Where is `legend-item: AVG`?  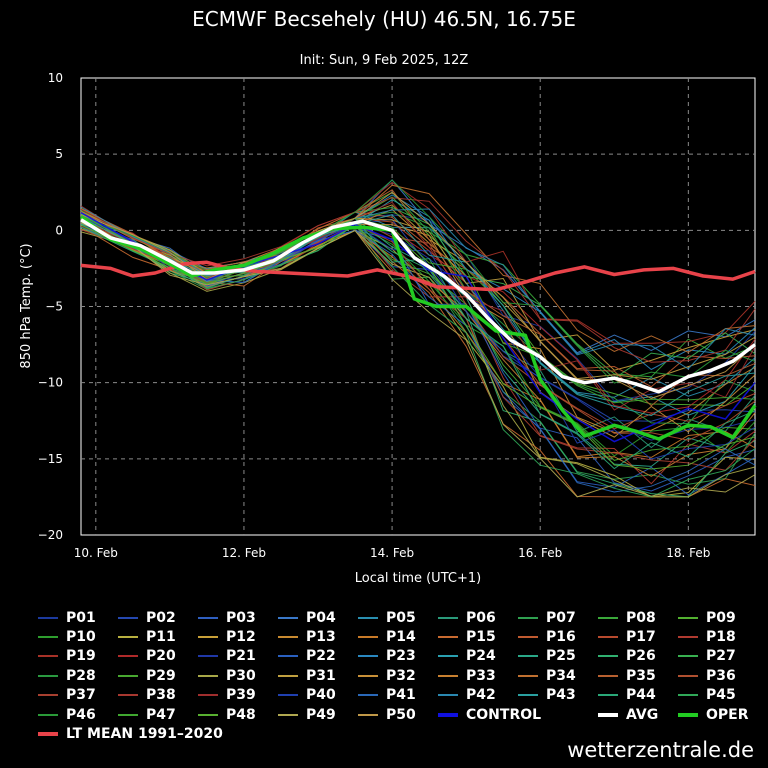
legend-item: AVG is located at coordinates (638, 714).